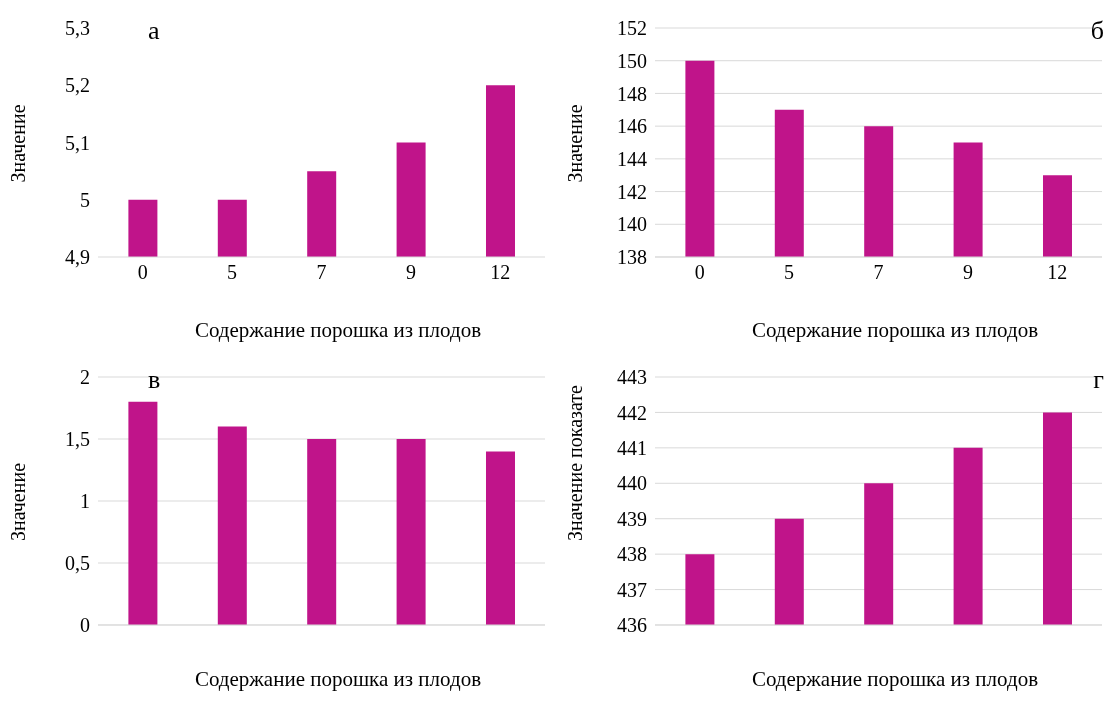 This screenshot has width=1115, height=706. I want to click on y-tick-label: 146, so click(632, 126).